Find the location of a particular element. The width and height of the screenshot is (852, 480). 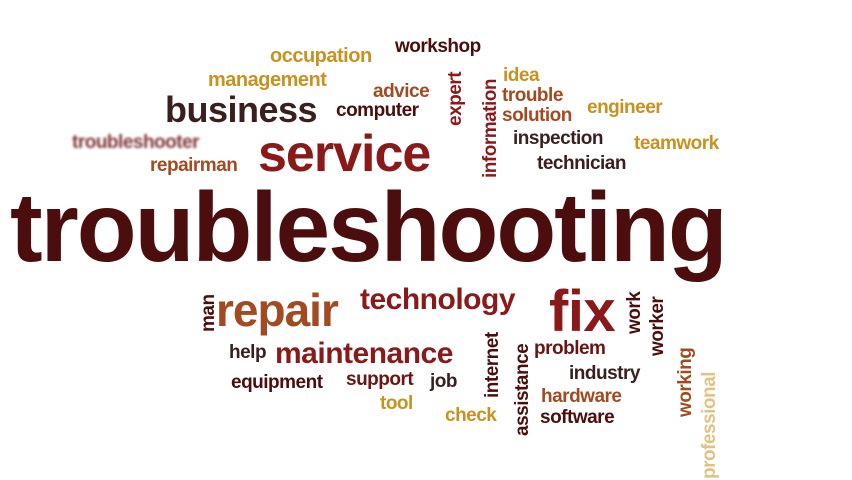

word-work: work is located at coordinates (634, 312).